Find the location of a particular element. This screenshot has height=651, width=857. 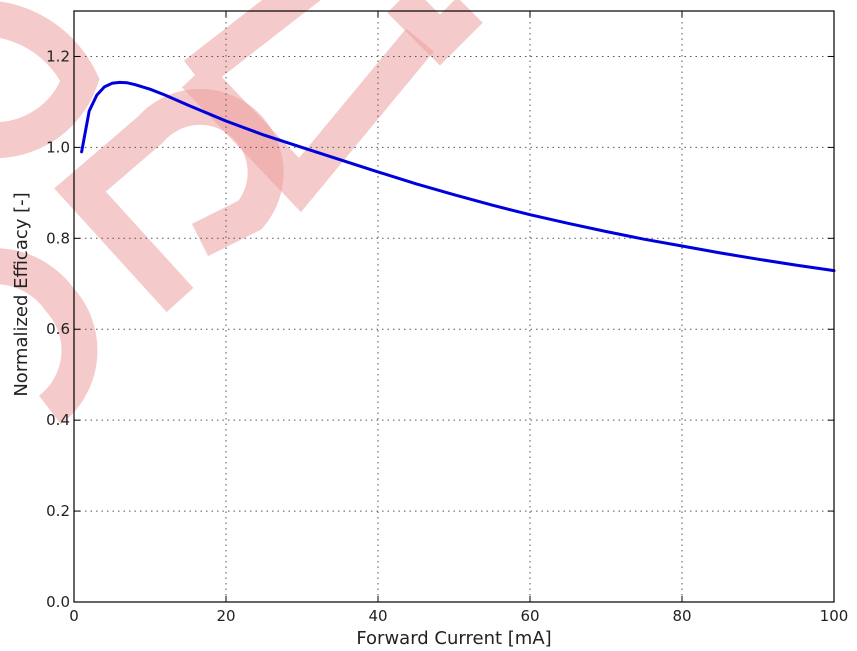

watermark-letter-o-bottom is located at coordinates (49, 336).